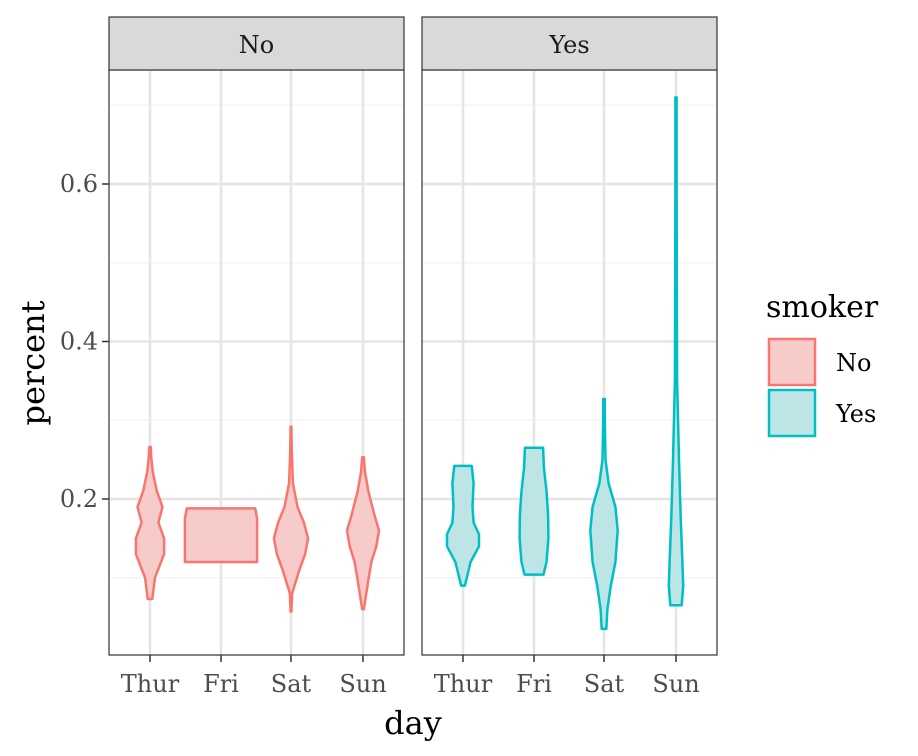  Describe the element at coordinates (463, 525) in the screenshot. I see `violin-yes-thur` at that location.